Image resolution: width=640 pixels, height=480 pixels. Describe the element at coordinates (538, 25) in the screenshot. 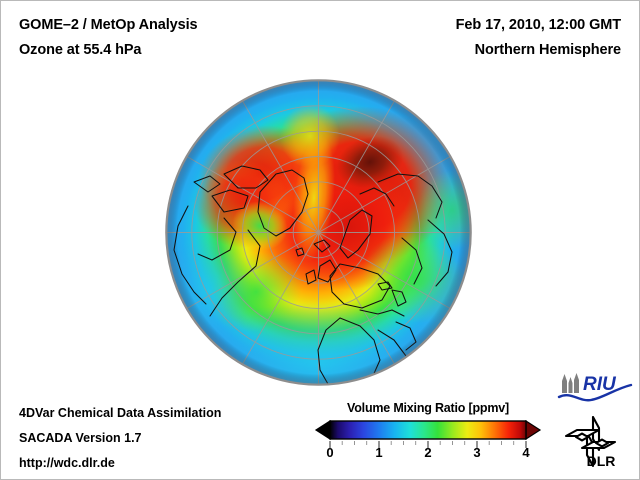

I see `timestamp-label: Feb 17, 2010, 12:00 GMT` at that location.